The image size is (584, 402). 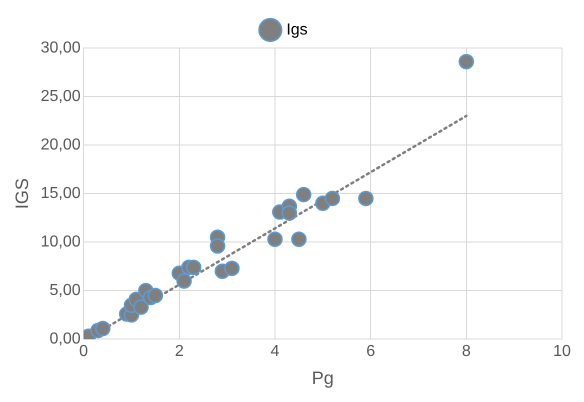 What do you see at coordinates (60, 242) in the screenshot?
I see `y-tick-label: 10,00` at bounding box center [60, 242].